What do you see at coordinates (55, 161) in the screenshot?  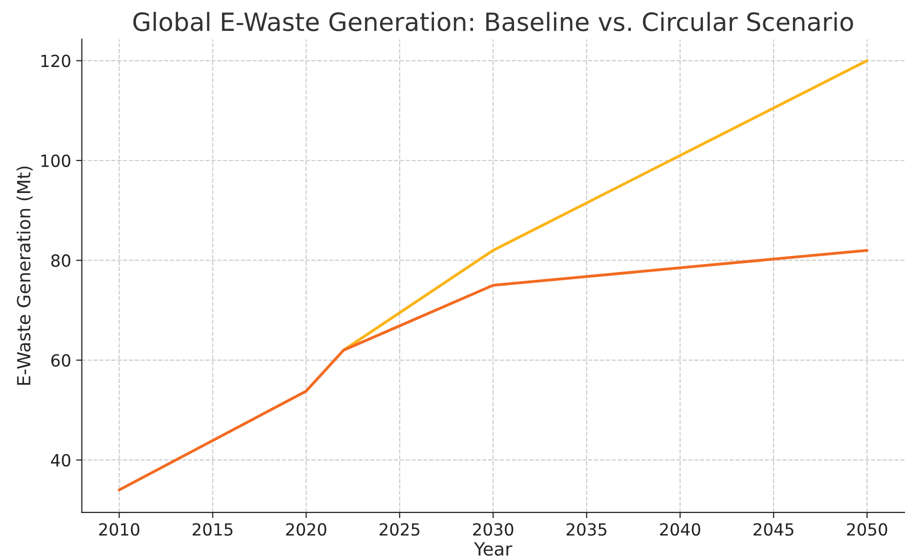 I see `y-tick-label: 100` at bounding box center [55, 161].